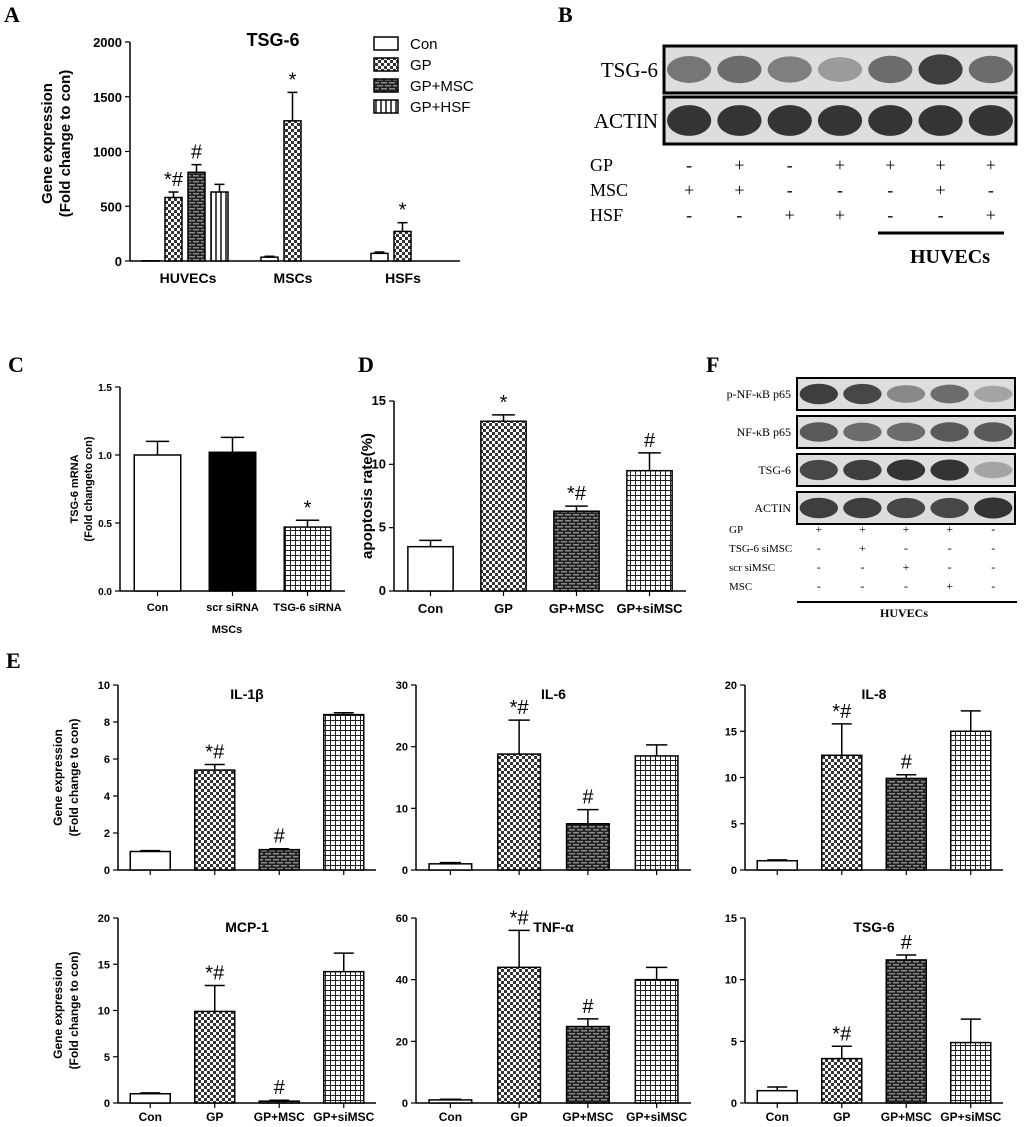 The width and height of the screenshot is (1024, 1127). I want to click on x-tick-label: GP+siMSC, so click(649, 608).